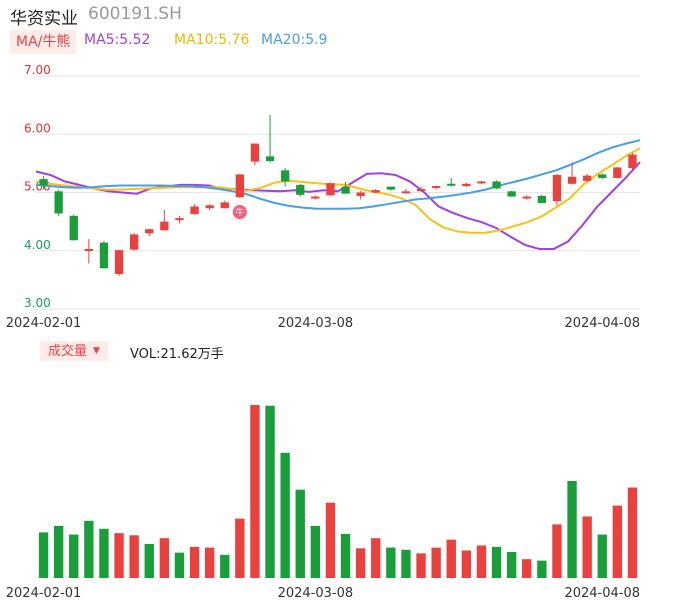 The width and height of the screenshot is (686, 606). Describe the element at coordinates (316, 323) in the screenshot. I see `x-tick-label: 2024-03-08` at that location.